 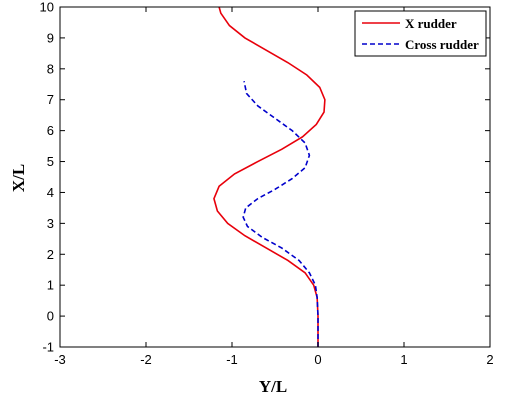 What do you see at coordinates (280, 214) in the screenshot?
I see `series-line-cross-rudder` at bounding box center [280, 214].